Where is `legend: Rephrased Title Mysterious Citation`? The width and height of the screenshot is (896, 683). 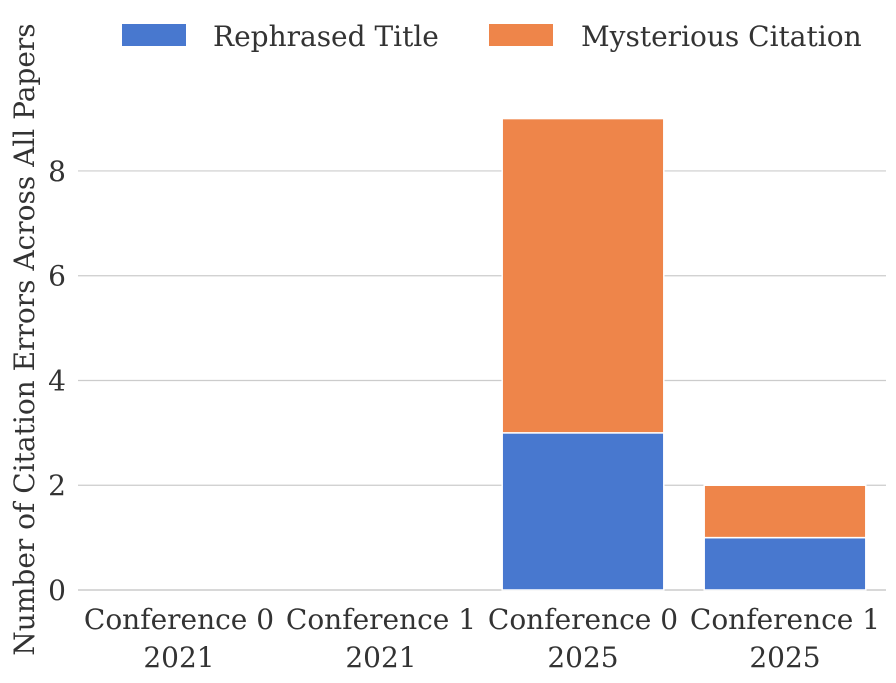 legend: Rephrased Title Mysterious Citation is located at coordinates (492, 36).